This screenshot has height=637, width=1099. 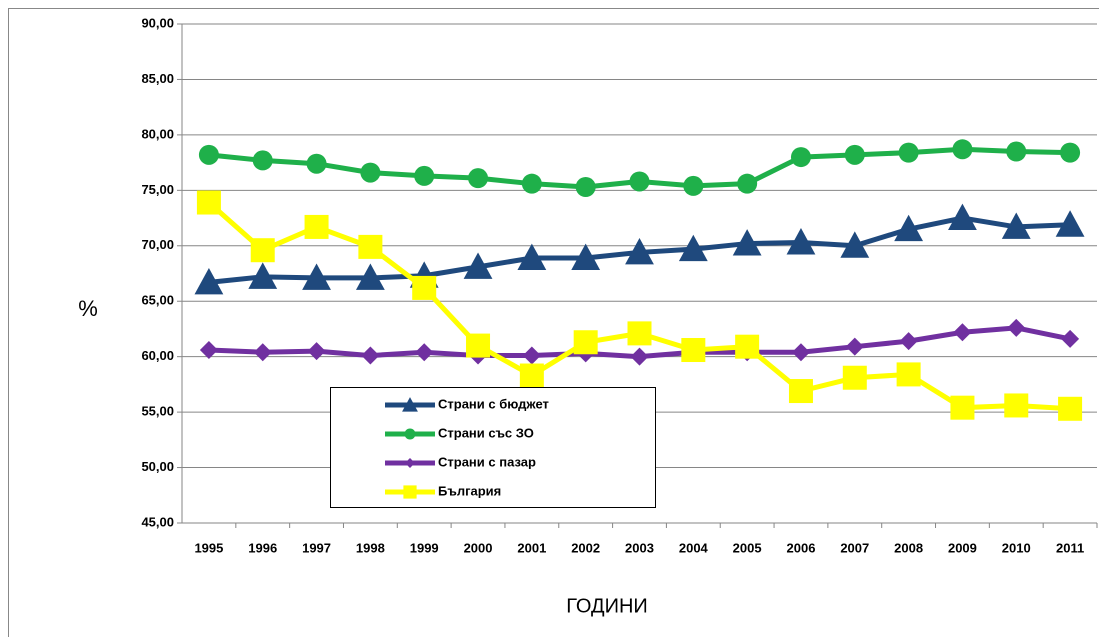 I want to click on x-tick-label: 1996, so click(x=262, y=547).